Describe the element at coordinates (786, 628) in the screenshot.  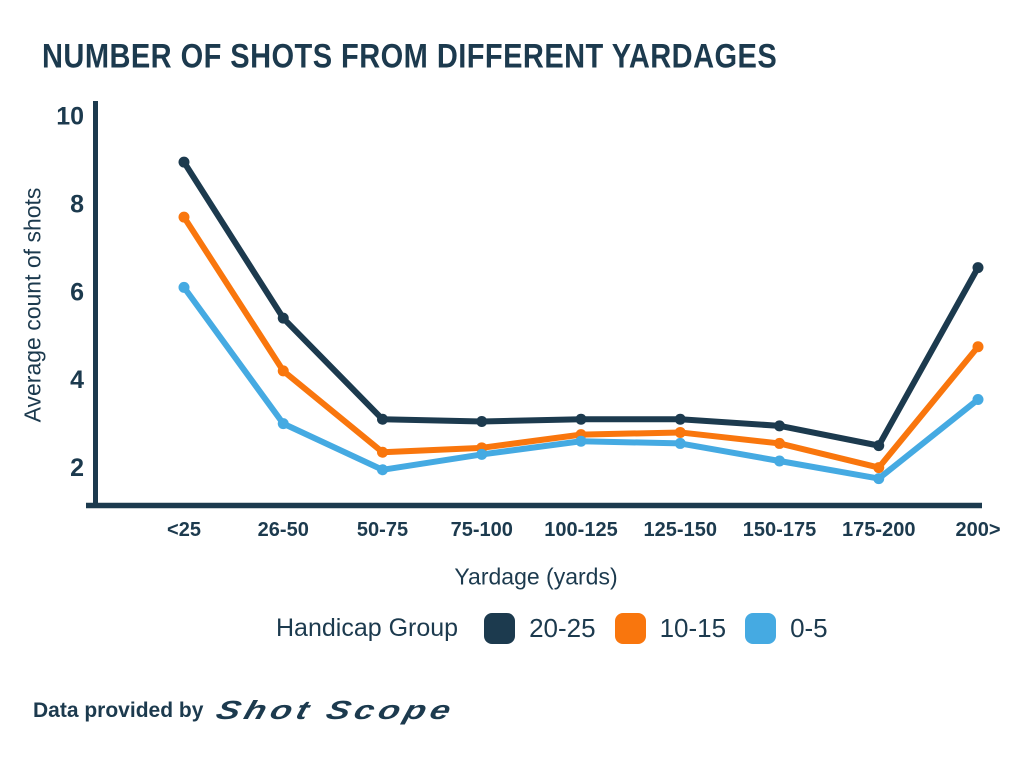
I see `legend-item-0-5: 0-5` at that location.